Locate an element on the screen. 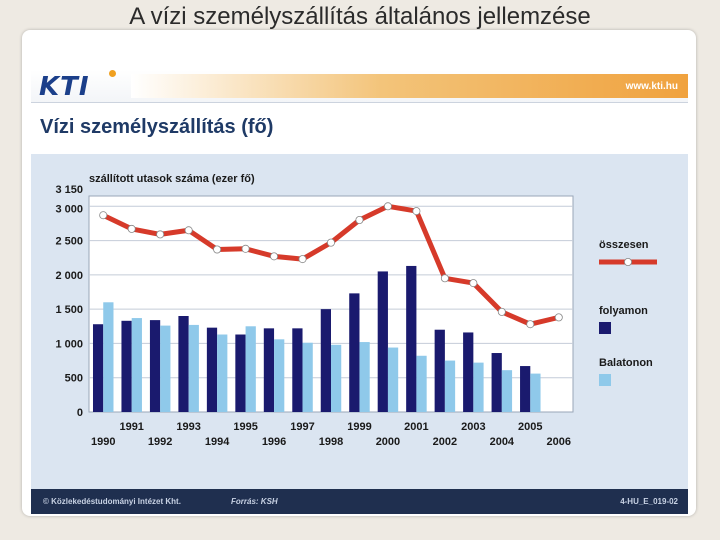 This screenshot has height=540, width=720. x-tick-label: 2002 is located at coordinates (445, 442).